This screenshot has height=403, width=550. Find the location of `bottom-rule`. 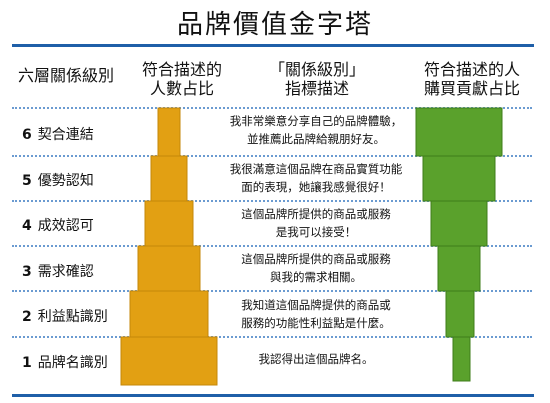

bottom-rule is located at coordinates (273, 395).